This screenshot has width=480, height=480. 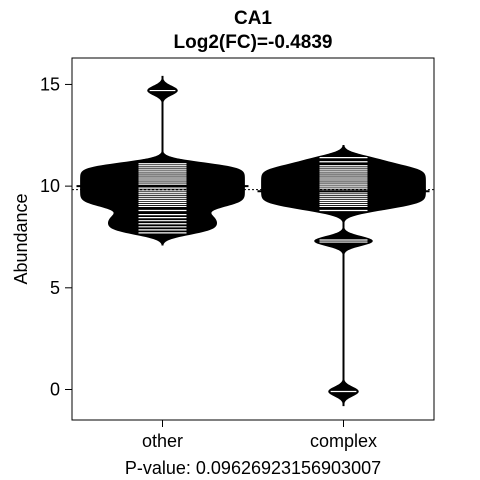 I want to click on y-axis-label: Abundance, so click(x=21, y=238).